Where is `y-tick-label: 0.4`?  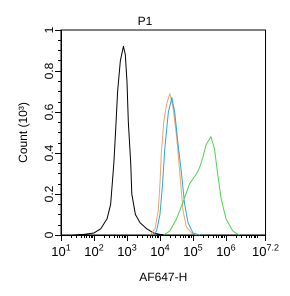
y-tick-label: 0.4 is located at coordinates (49, 153).